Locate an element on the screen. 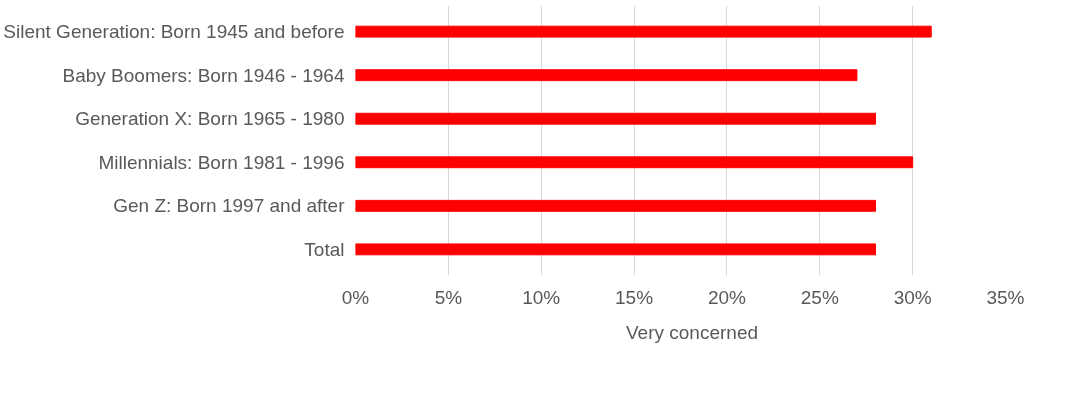 This screenshot has height=412, width=1091. y-tick-label: Millennials: Born 1981 - 1996 is located at coordinates (221, 162).